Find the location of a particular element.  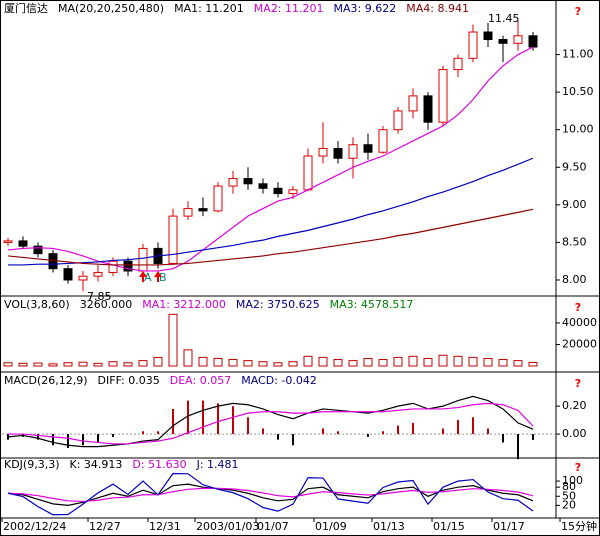

y-tick-label: 10.50 is located at coordinates (578, 91).